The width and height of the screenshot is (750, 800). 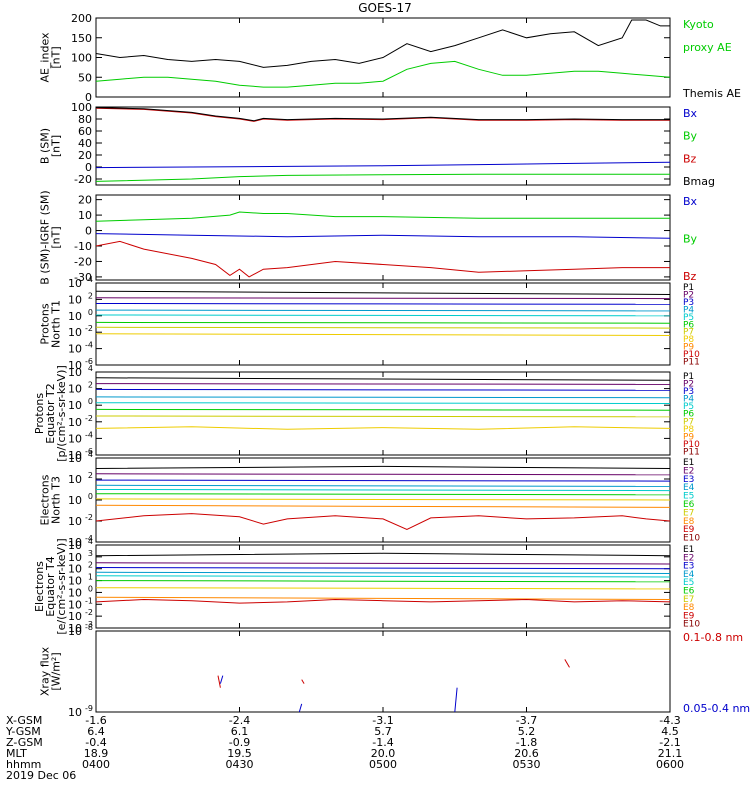 What do you see at coordinates (89, 418) in the screenshot?
I see `y-tick-exponent: -2` at bounding box center [89, 418].